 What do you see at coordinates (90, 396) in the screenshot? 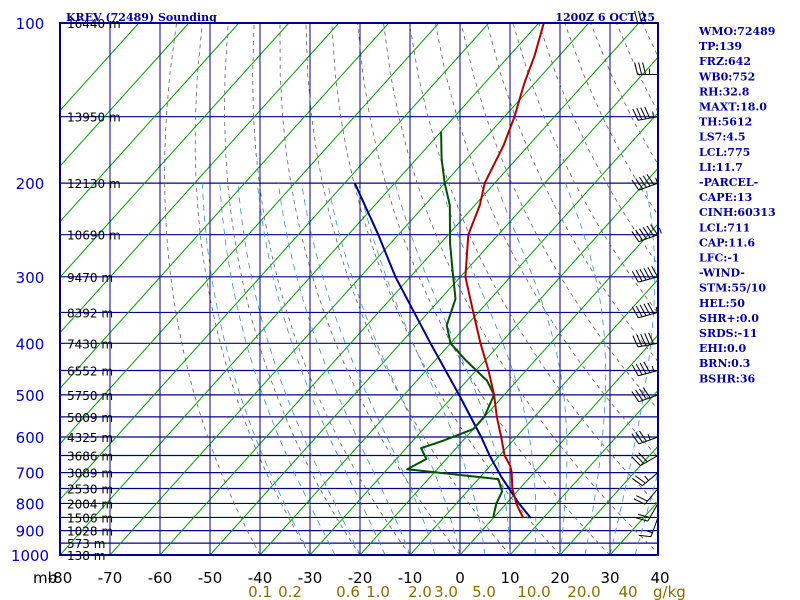
I see `height-tick-label: 5750 m` at bounding box center [90, 396].